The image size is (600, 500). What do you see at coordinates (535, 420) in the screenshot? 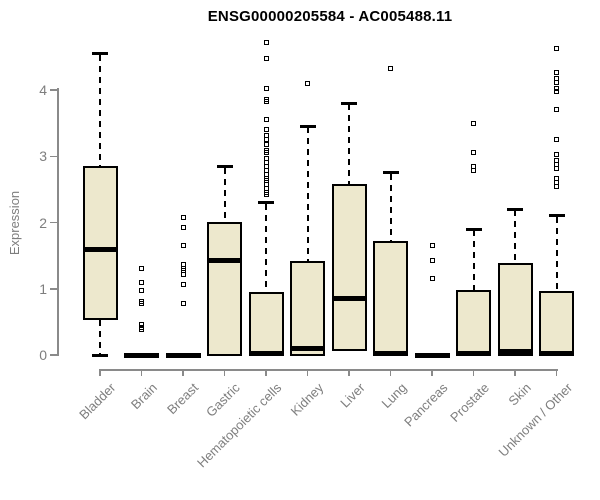
I see `x-tick-label-unknown-other: Unknown / Other` at bounding box center [535, 420].